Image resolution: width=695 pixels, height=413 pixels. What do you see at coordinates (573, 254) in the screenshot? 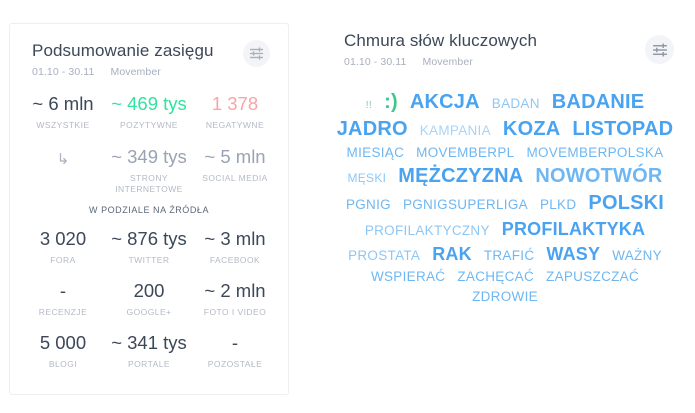
I see `cloud-word: WASY` at bounding box center [573, 254].